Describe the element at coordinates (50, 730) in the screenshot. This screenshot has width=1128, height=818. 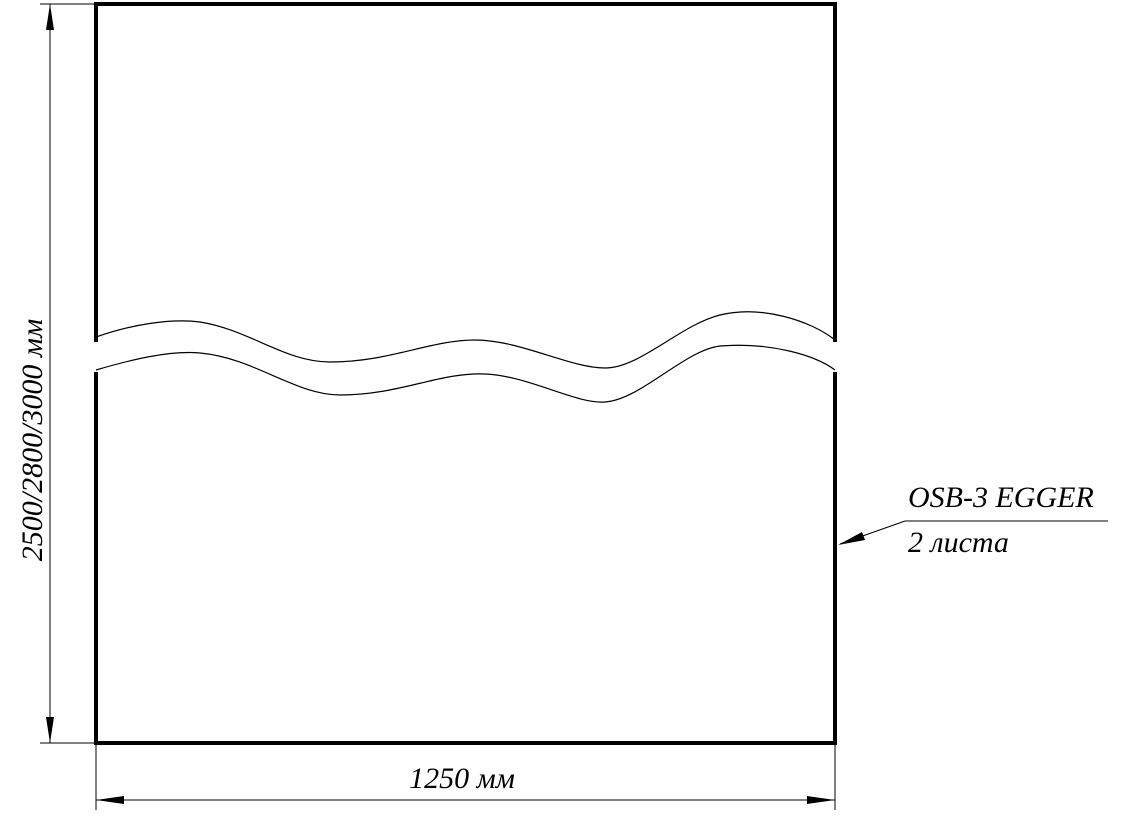
I see `height-arrow-bottom` at that location.